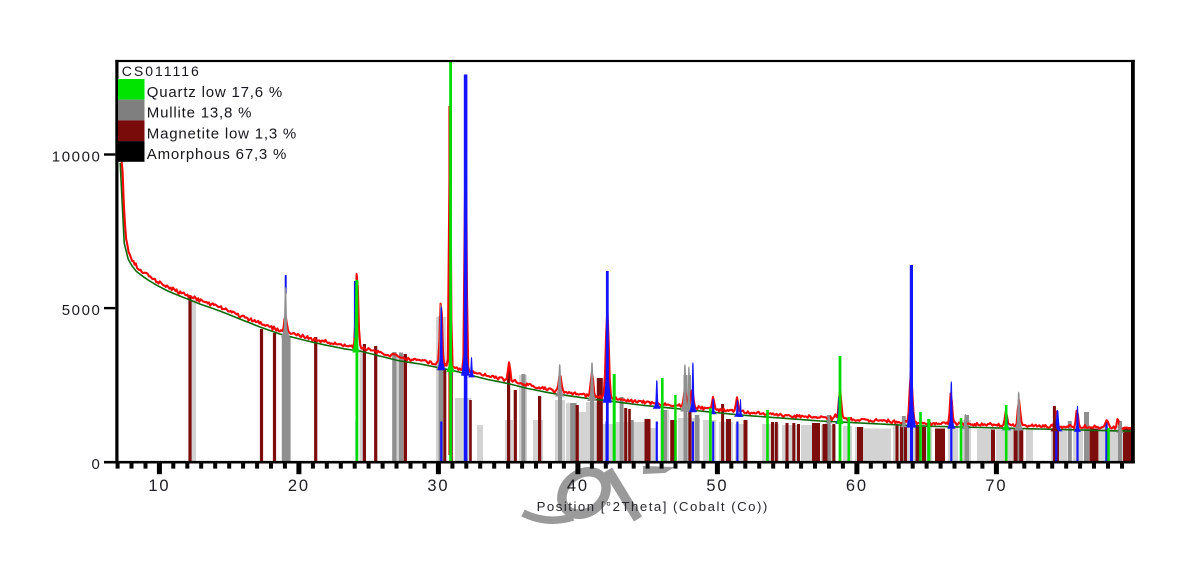  Describe the element at coordinates (653, 506) in the screenshot. I see `svg-text:Position [°2Theta] (Cobalt (Co: Position [°2Theta] (Cobalt (Co))` at that location.